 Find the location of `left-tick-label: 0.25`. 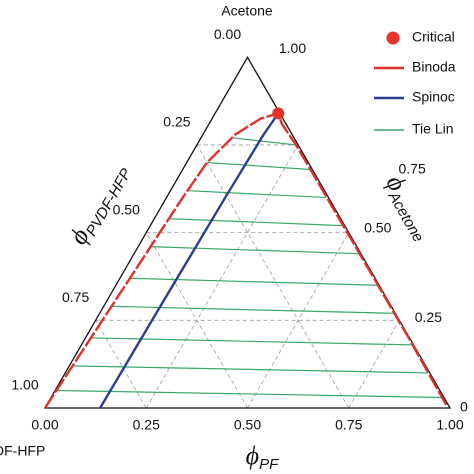

left-tick-label: 0.25 is located at coordinates (176, 122).